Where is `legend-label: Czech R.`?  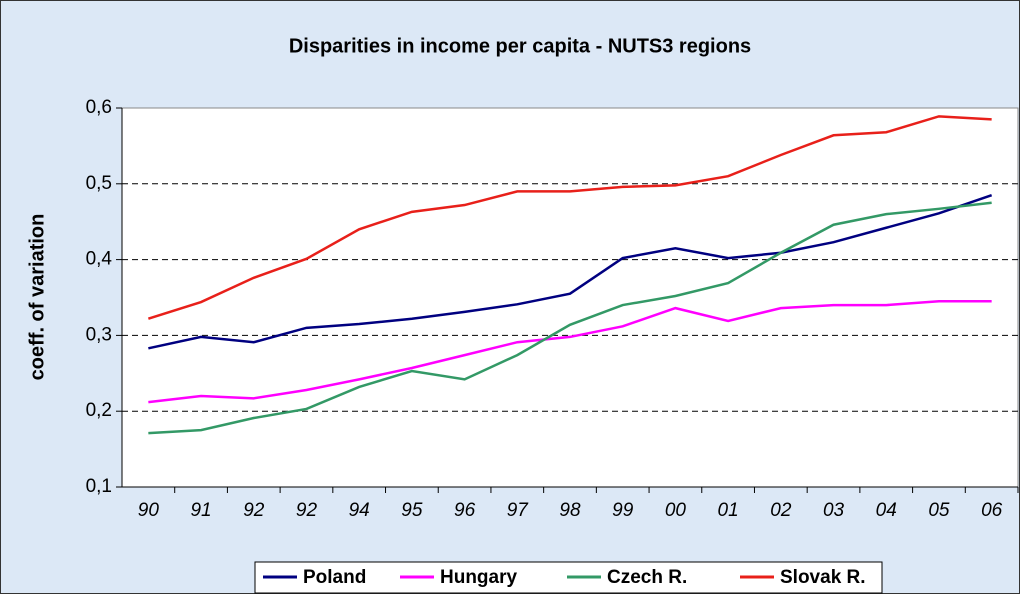
legend-label: Czech R. is located at coordinates (647, 577).